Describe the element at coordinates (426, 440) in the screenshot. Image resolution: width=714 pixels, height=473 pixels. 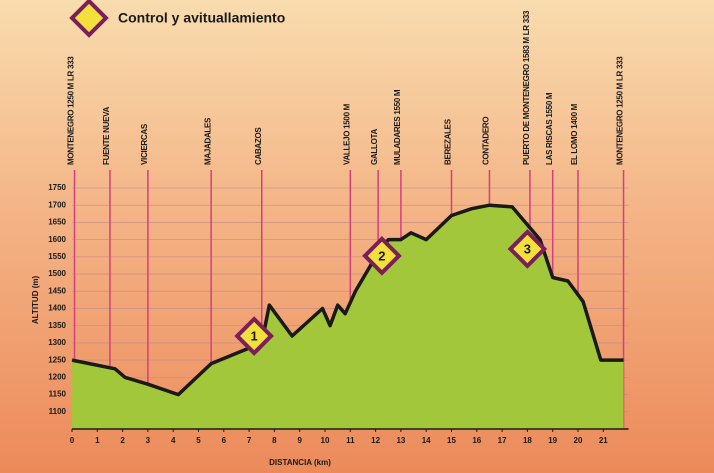
I see `x-tick-label: 14` at that location.